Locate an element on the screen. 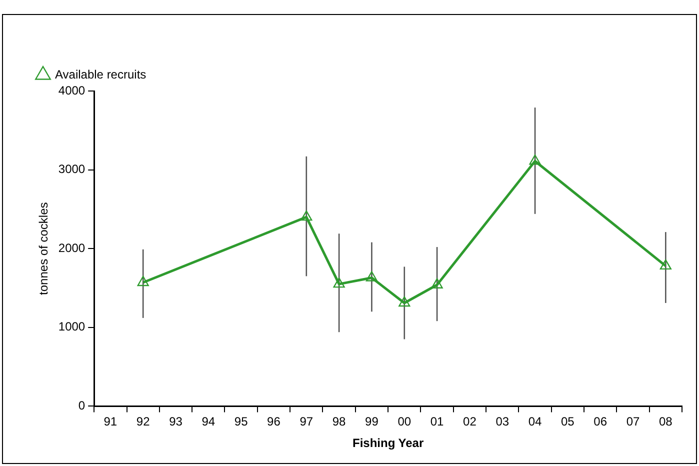  x-tick-label: 02 is located at coordinates (470, 421).